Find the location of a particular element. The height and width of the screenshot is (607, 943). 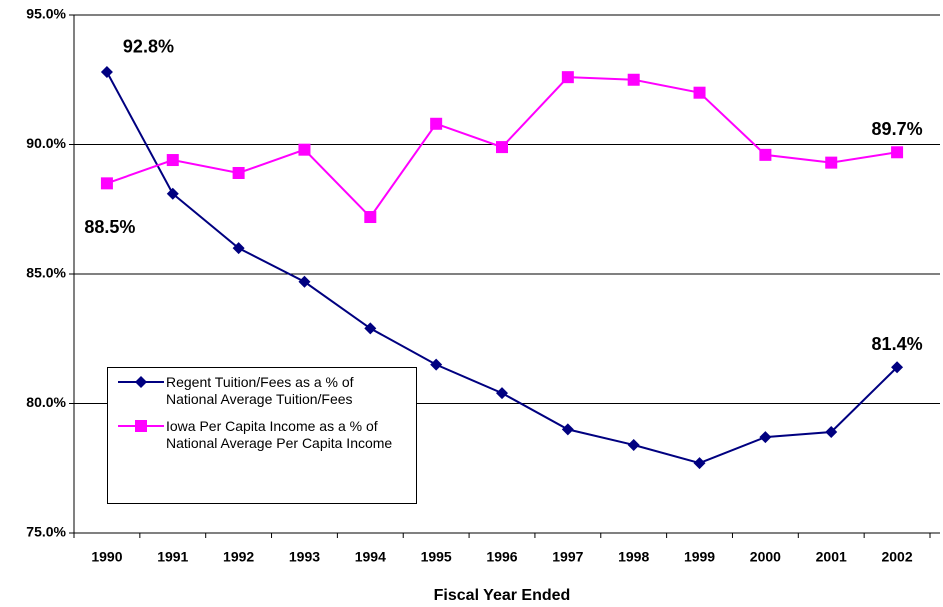

y-tick-label: 95.0% is located at coordinates (46, 14).